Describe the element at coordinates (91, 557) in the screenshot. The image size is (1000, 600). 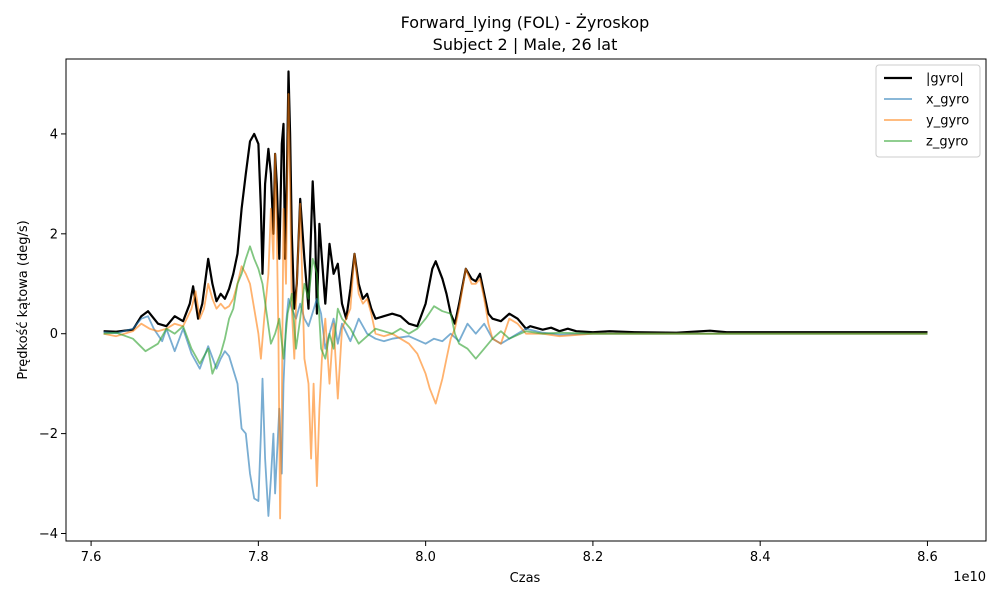
I see `x-tick-label: 7.6` at that location.